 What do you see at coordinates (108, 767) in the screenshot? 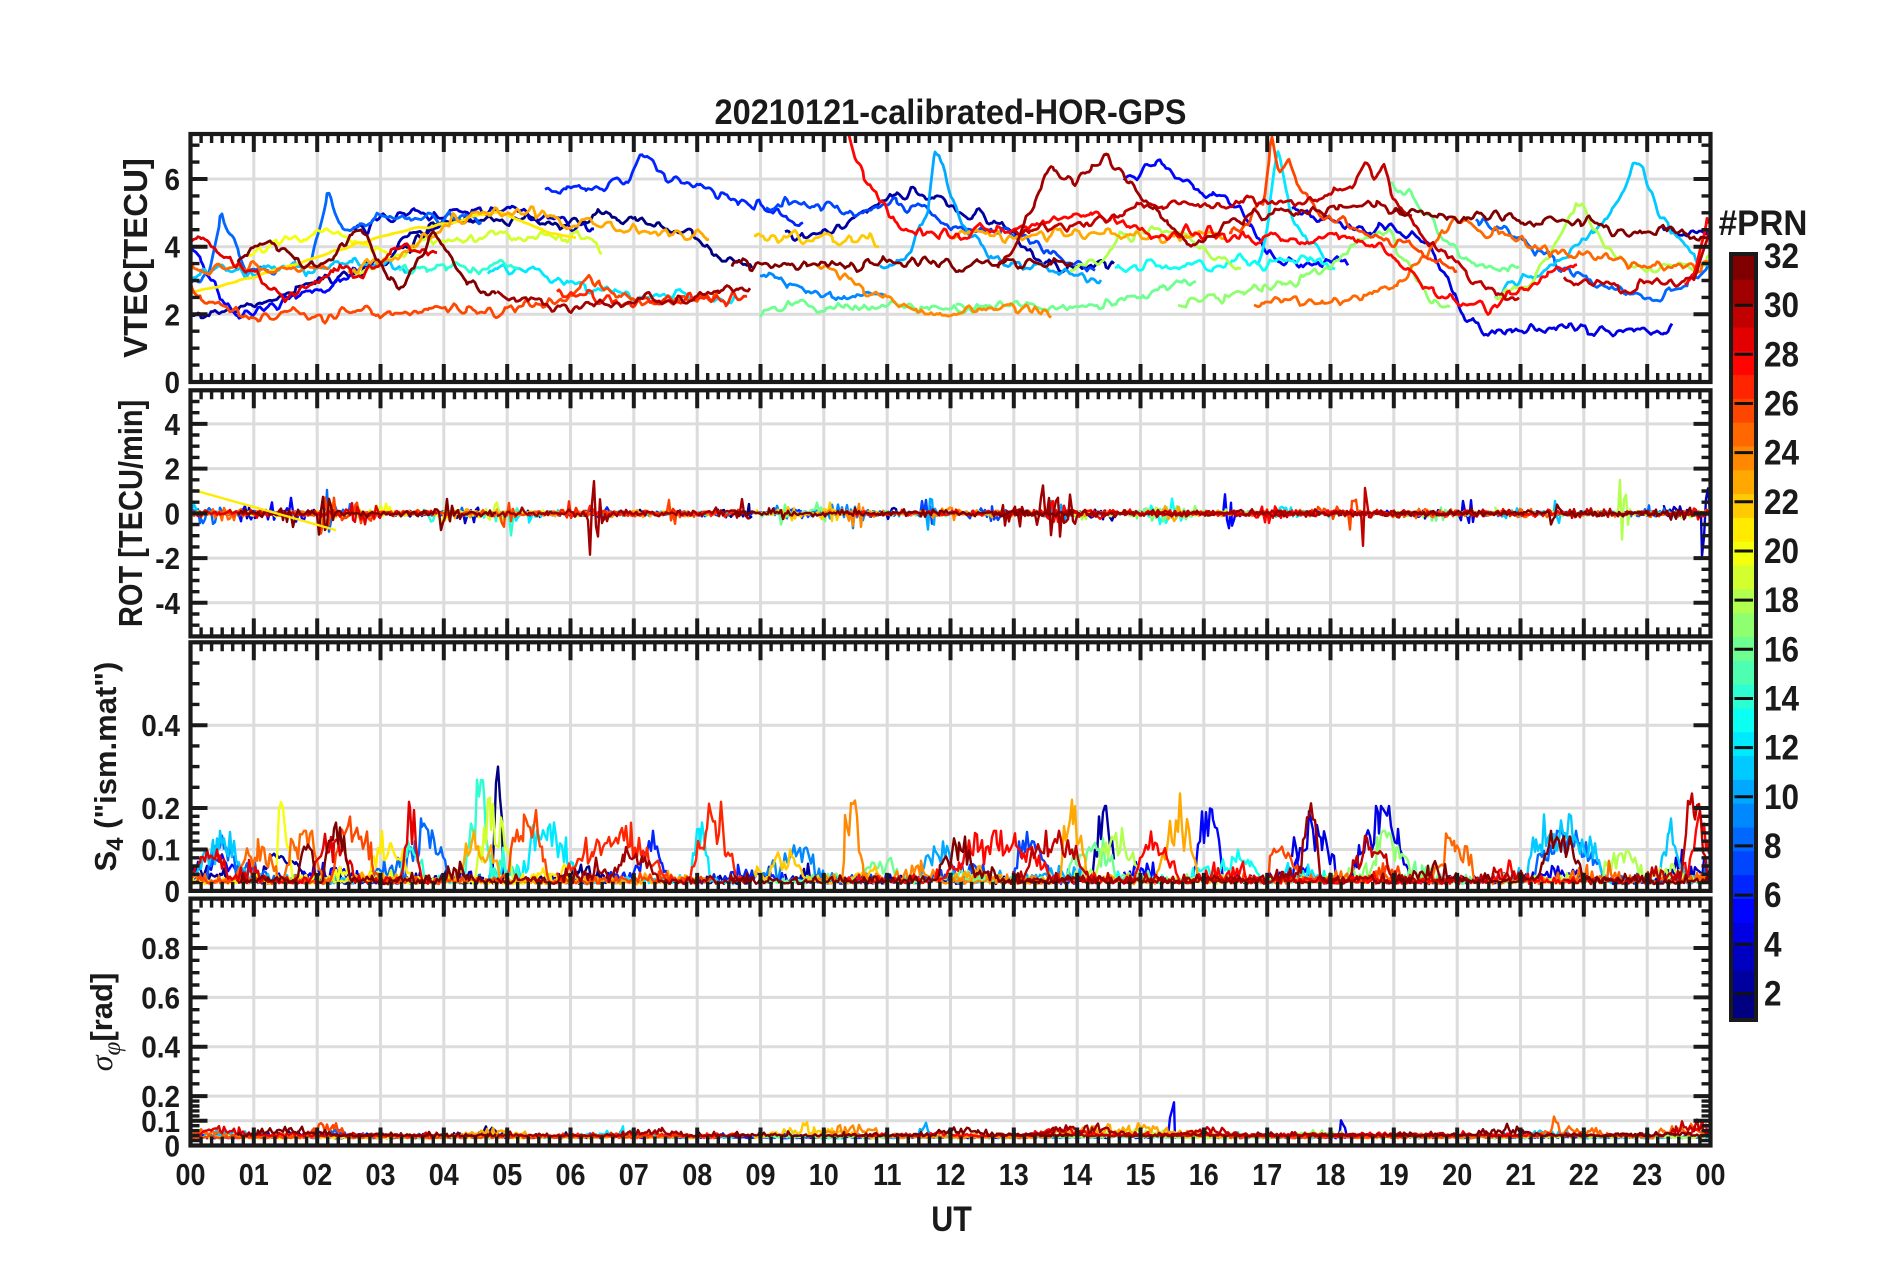
I see `svg-text: S4 ("ism.mat")` at bounding box center [108, 767].